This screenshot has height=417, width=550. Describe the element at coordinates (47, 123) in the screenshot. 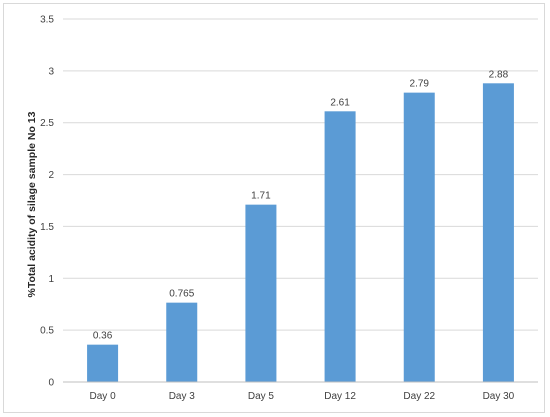

I see `y-tick-label: 2.5` at that location.